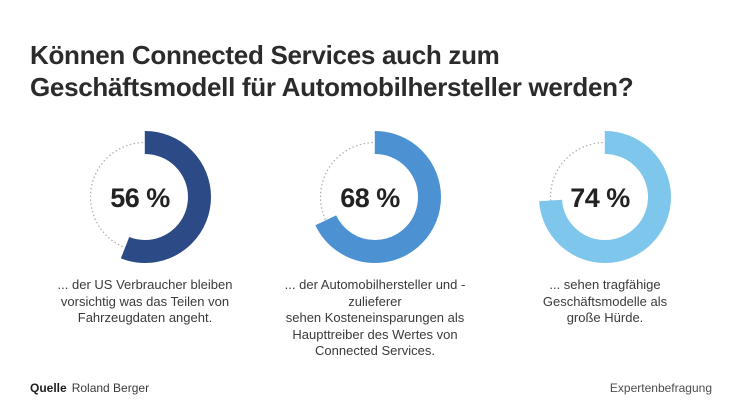 The image size is (746, 419). Describe the element at coordinates (600, 198) in the screenshot. I see `donut-value-label: 74 %` at that location.